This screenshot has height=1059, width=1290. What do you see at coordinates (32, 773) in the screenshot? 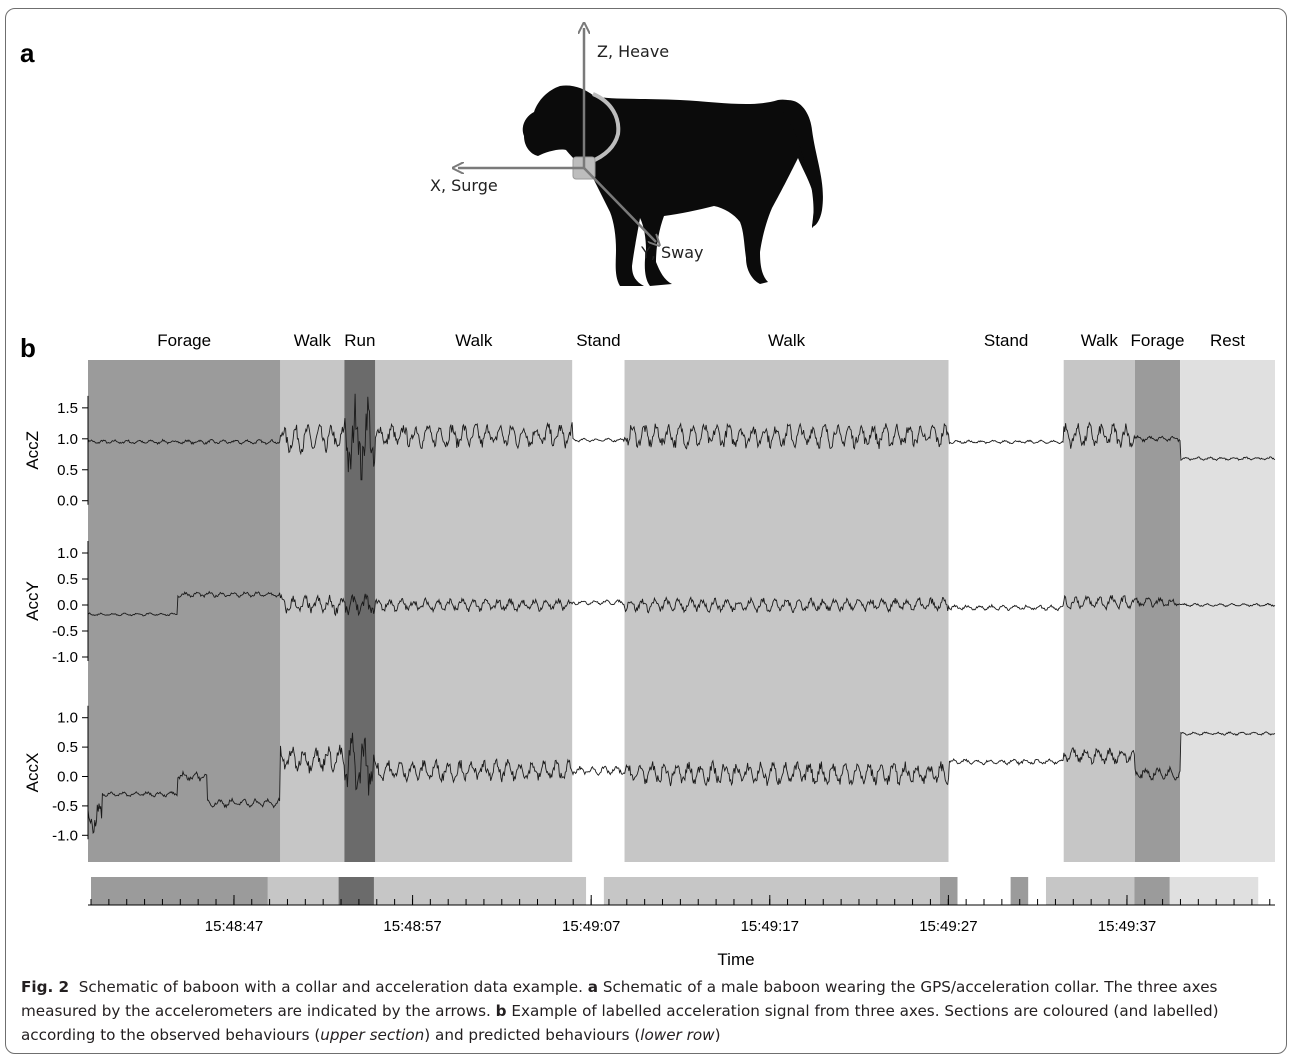
I see `series-name-accx: AccX` at bounding box center [32, 773].